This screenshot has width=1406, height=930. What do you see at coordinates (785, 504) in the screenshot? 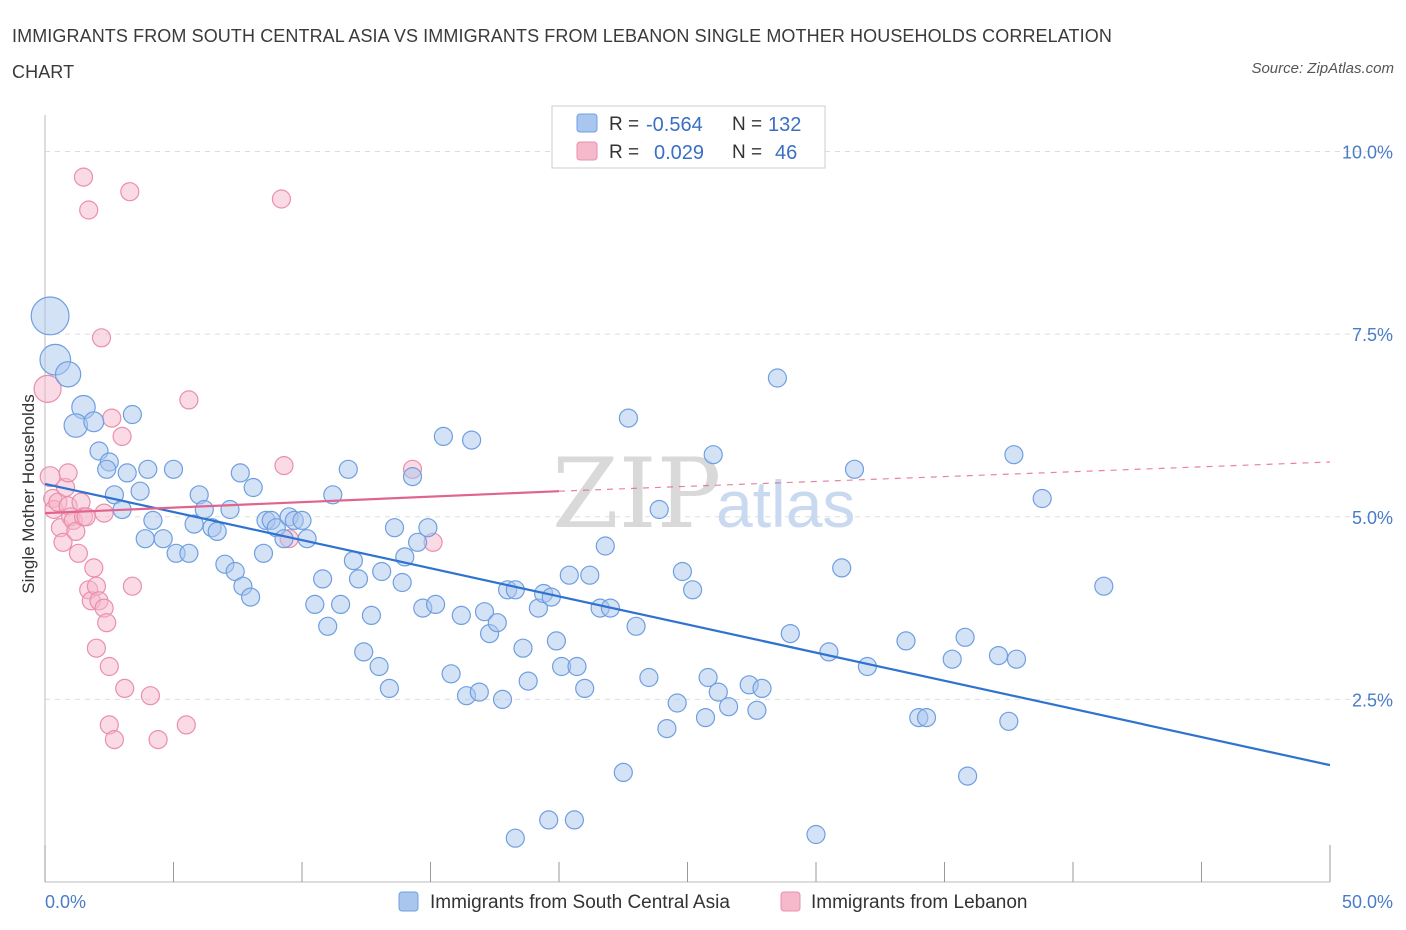
I see `watermark-atlas: atlas` at bounding box center [785, 504].